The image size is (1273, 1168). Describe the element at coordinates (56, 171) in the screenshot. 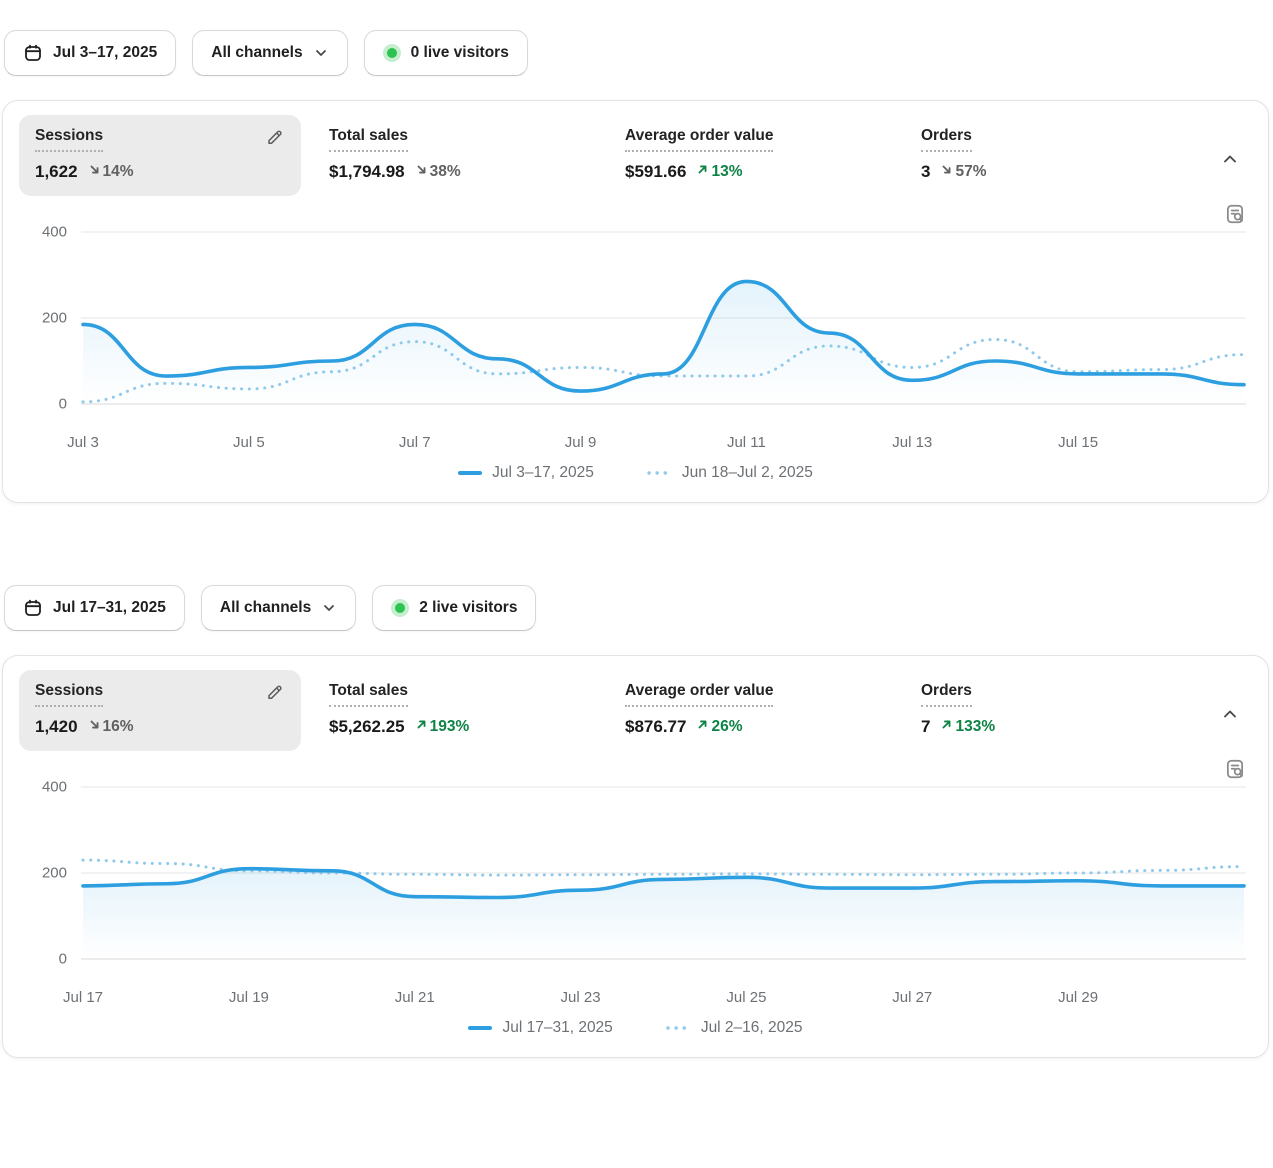

I see `metric-value: 1,622` at that location.